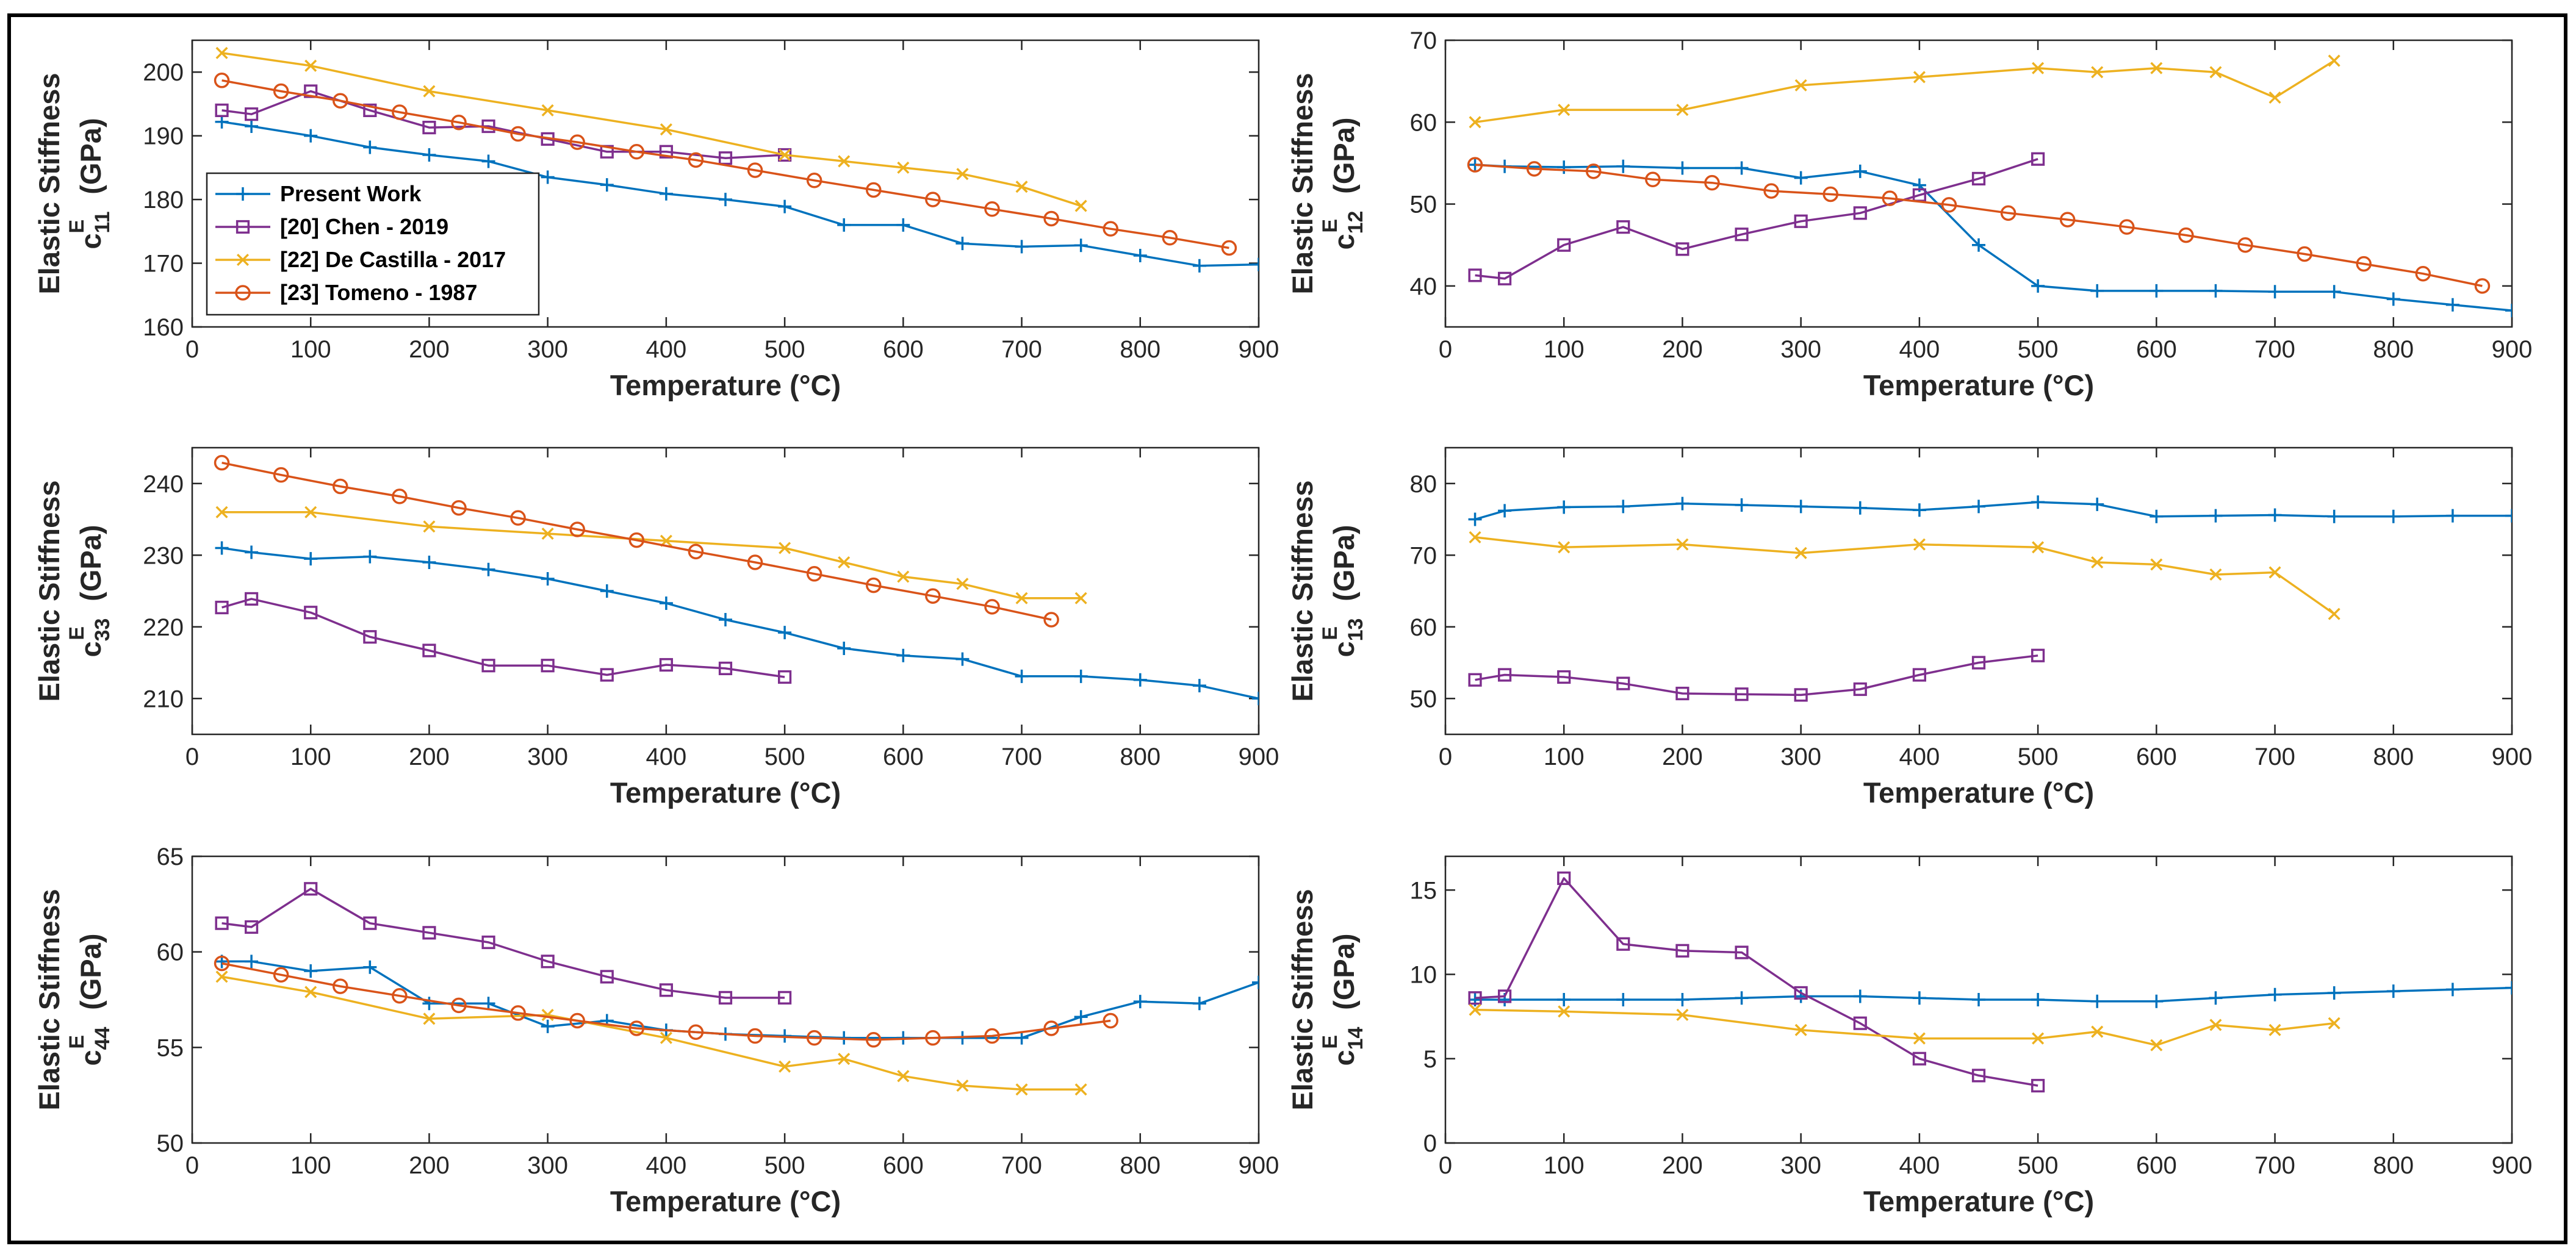 The image size is (2576, 1254). What do you see at coordinates (102, 1038) in the screenshot?
I see `y-axis-subscript: 44` at bounding box center [102, 1038].